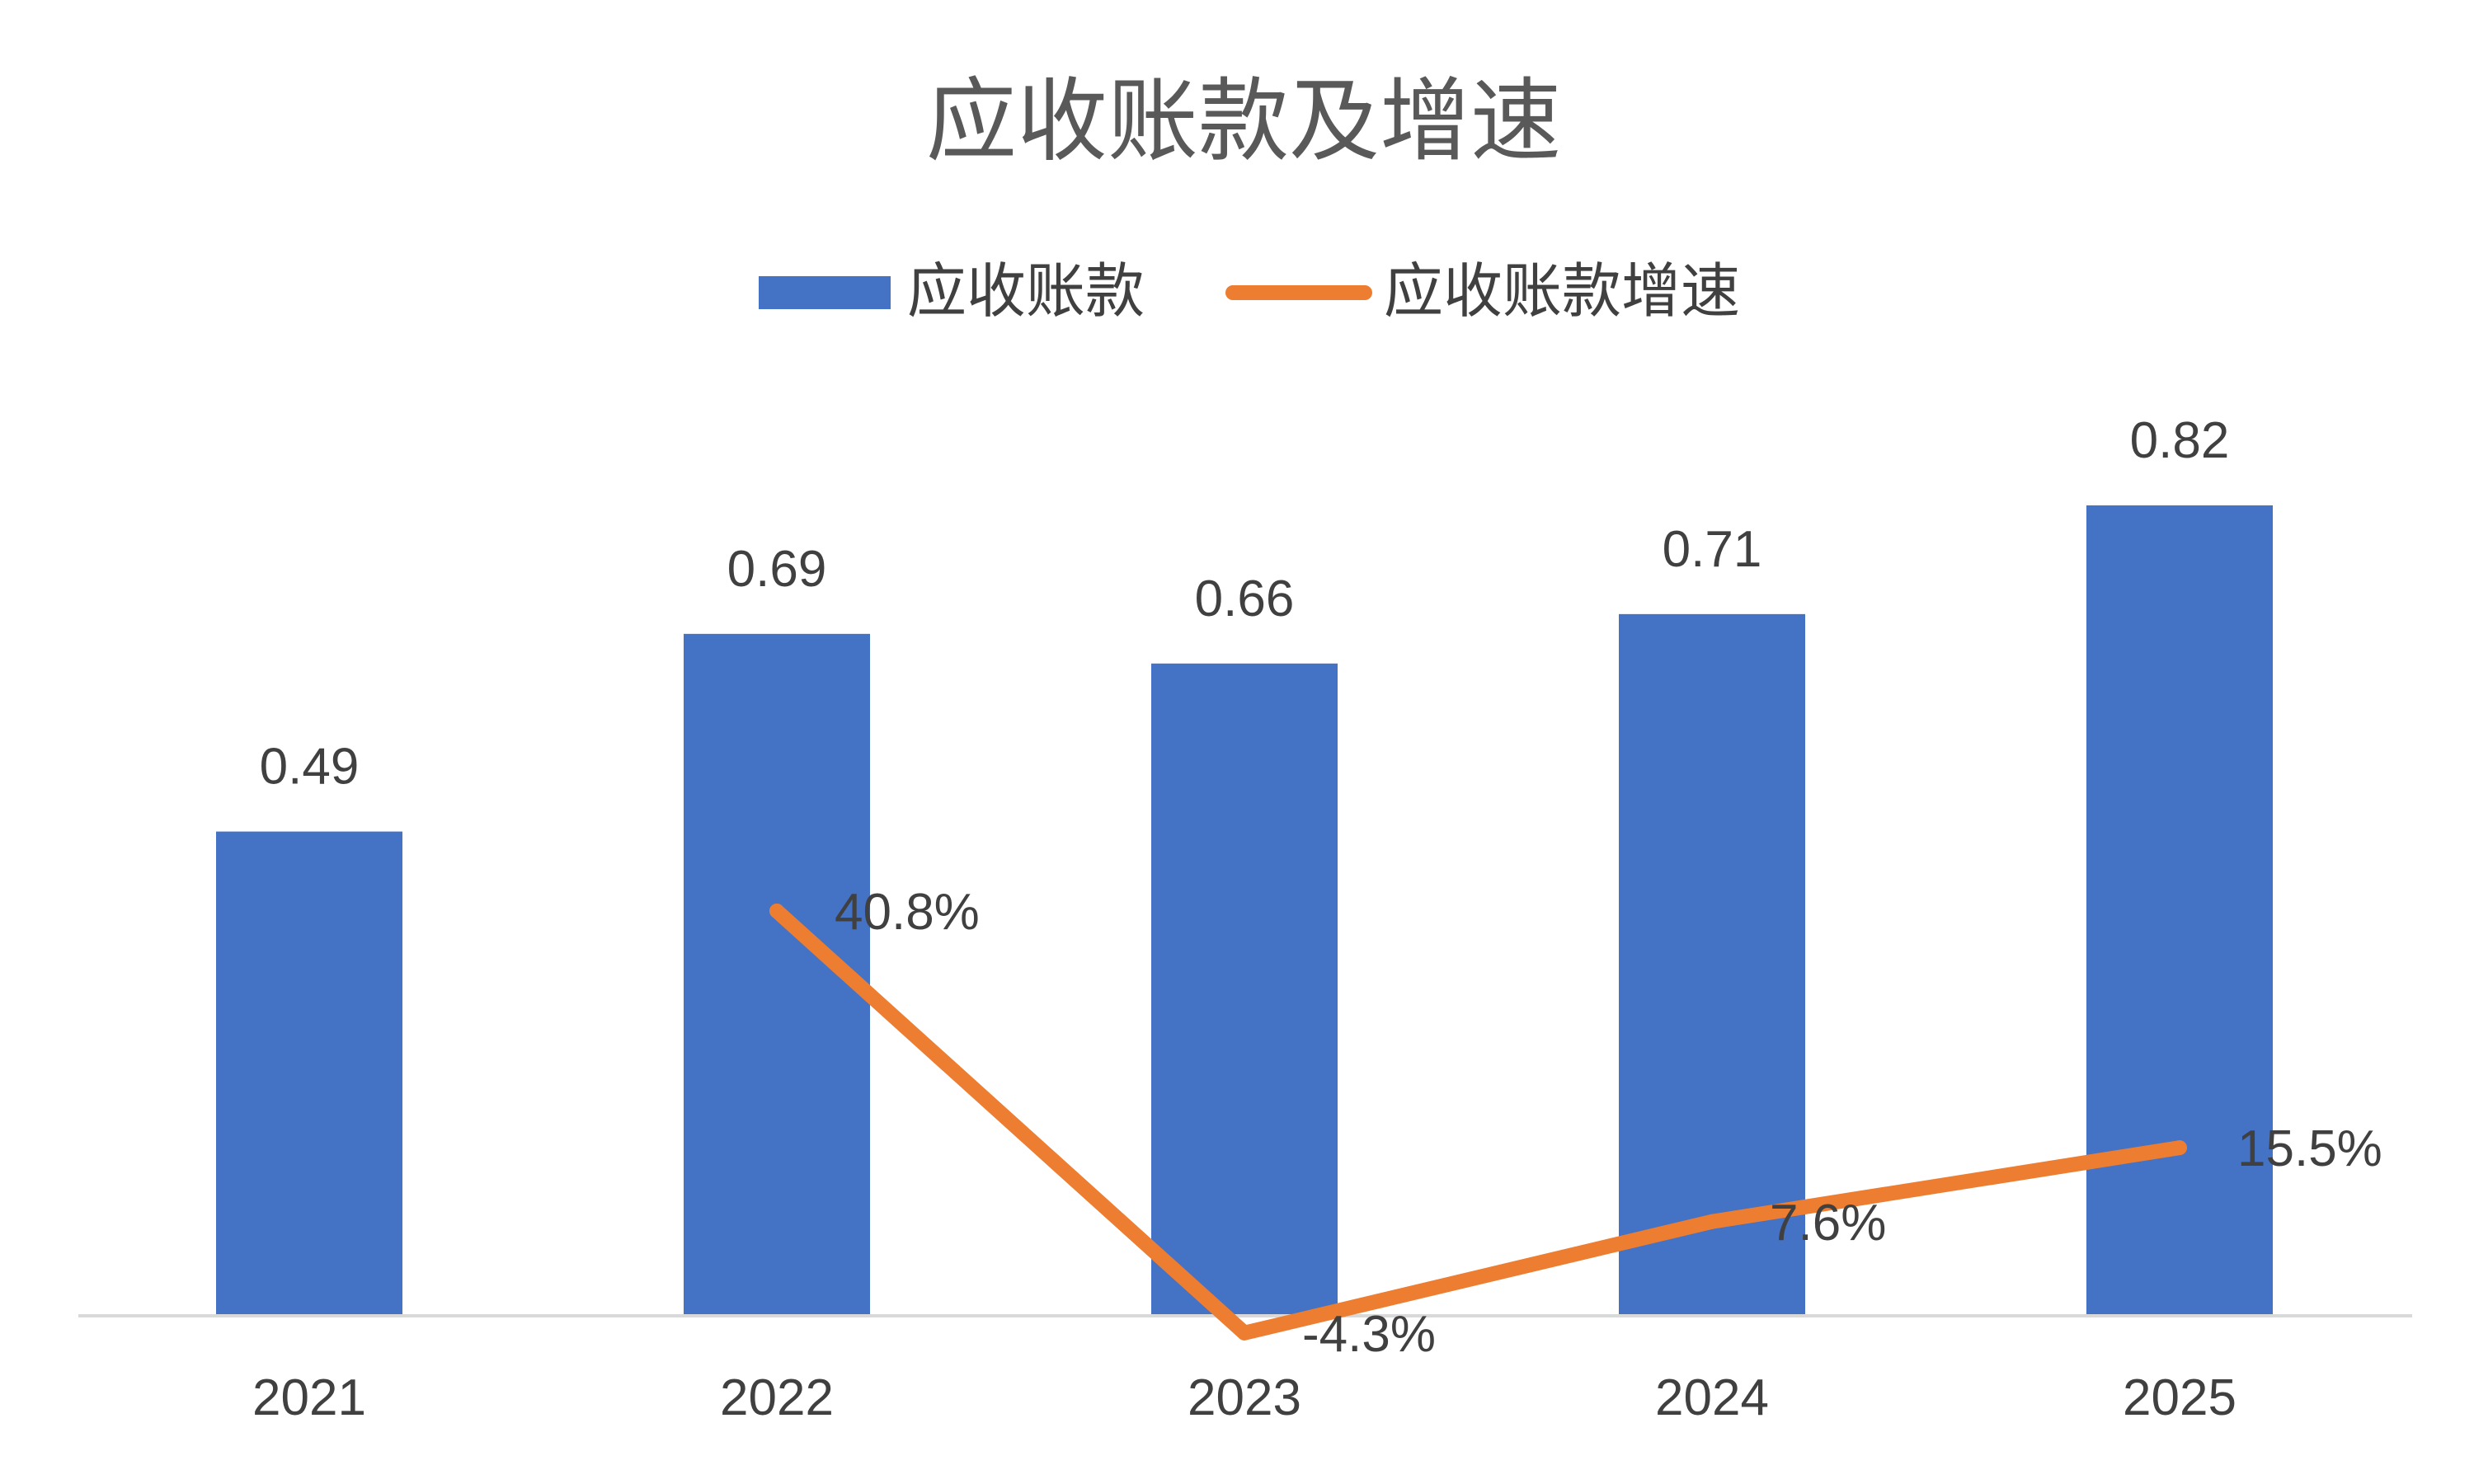 The width and height of the screenshot is (2474, 1484). What do you see at coordinates (825, 292) in the screenshot?
I see `legend-swatch-bars` at bounding box center [825, 292].